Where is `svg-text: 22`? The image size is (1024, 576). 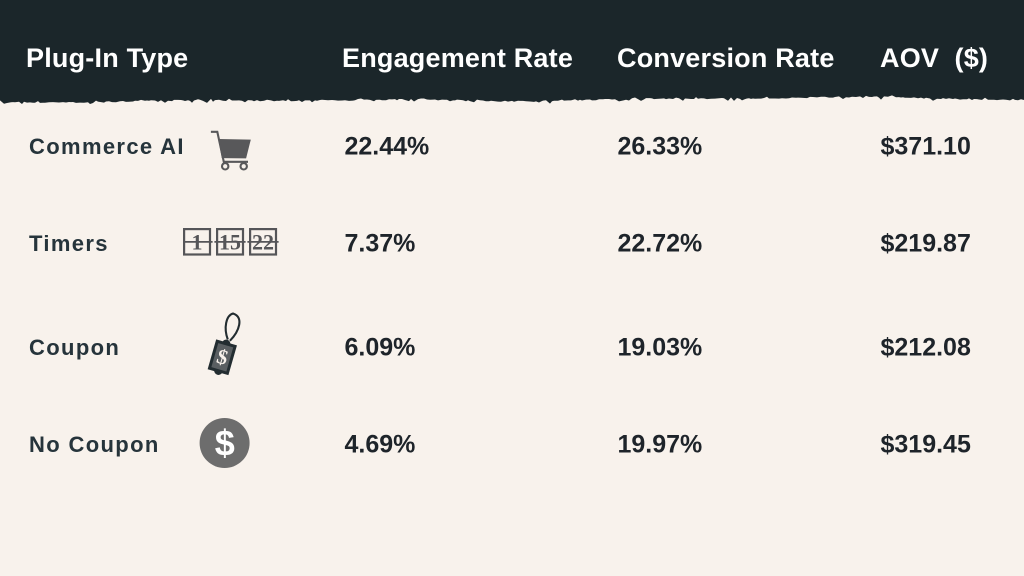 svg-text: 22 is located at coordinates (263, 241).